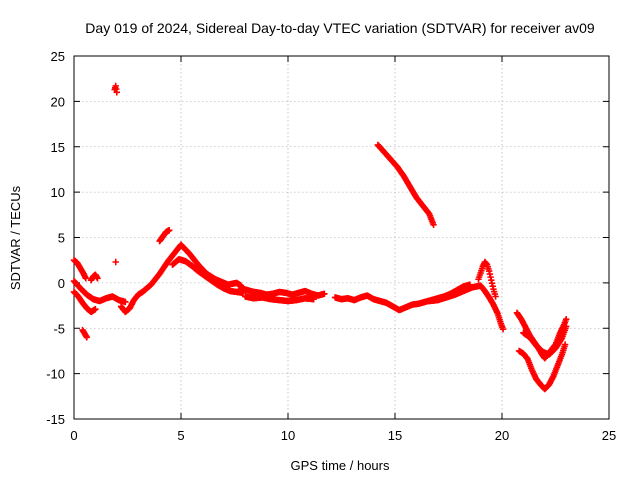 The image size is (640, 480). I want to click on series-track-a, so click(79, 269).